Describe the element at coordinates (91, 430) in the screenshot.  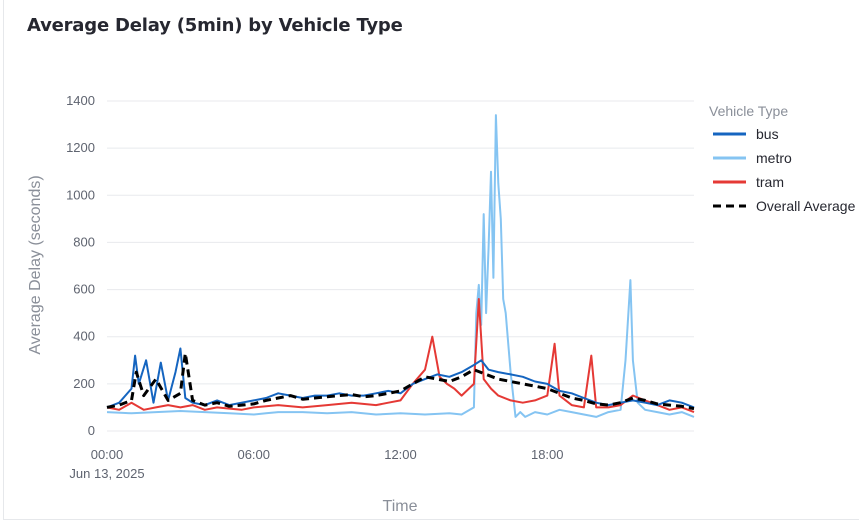
I see `y-tick-label: 0` at that location.